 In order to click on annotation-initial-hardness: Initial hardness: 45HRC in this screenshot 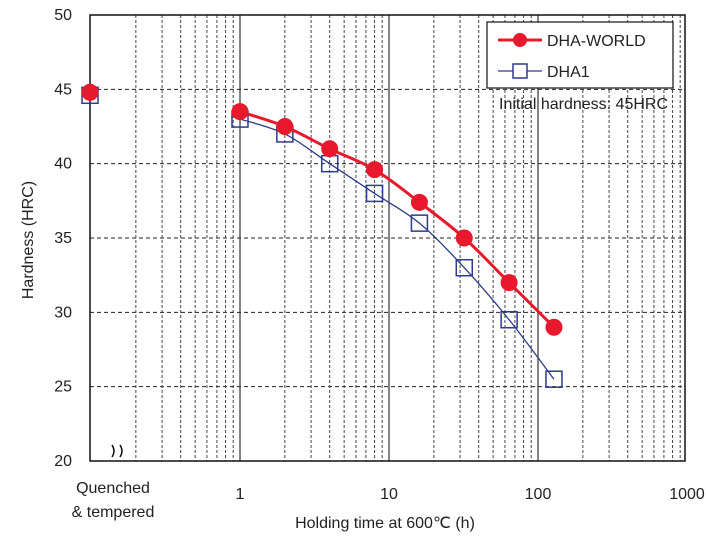, I will do `click(583, 104)`.